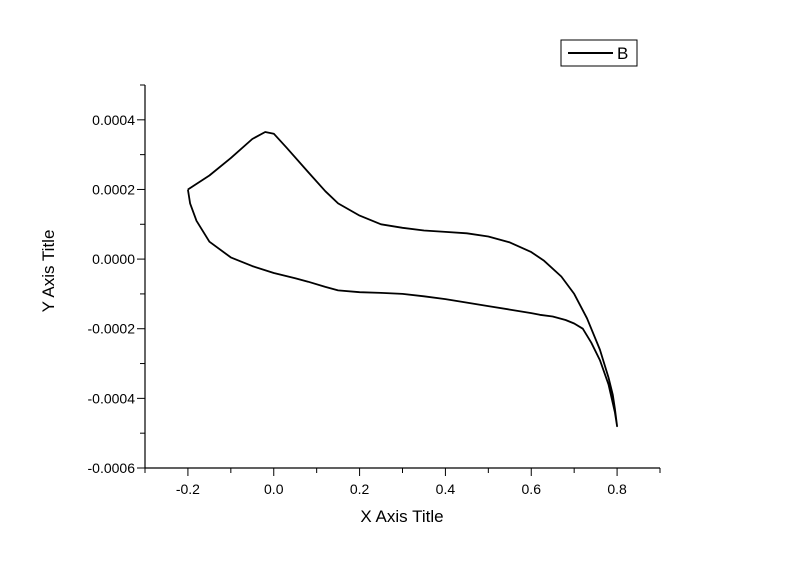 This screenshot has height=565, width=800. I want to click on x-ticks: -0.2 0.0 0.2 0.4 0.6 0.8, so click(402, 482).